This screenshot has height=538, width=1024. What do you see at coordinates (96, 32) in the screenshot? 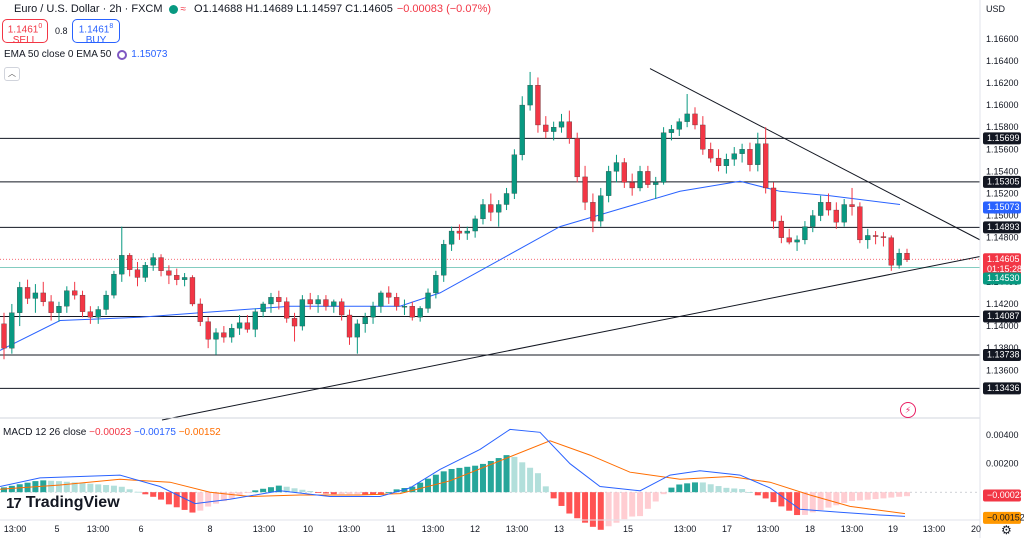
I see `buy-button: 1.14618 BUY` at bounding box center [96, 32].